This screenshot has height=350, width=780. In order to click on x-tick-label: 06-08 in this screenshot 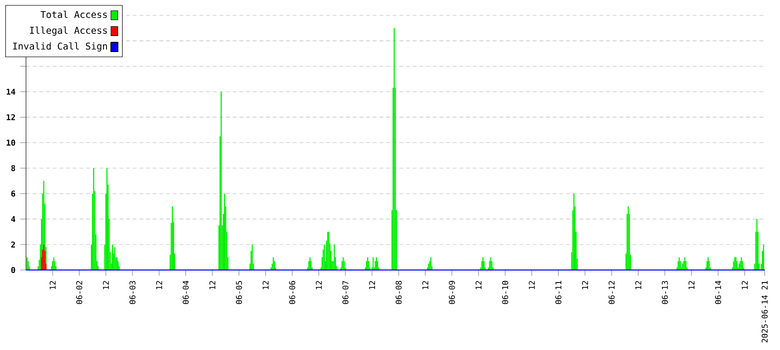, I will do `click(399, 292)`.